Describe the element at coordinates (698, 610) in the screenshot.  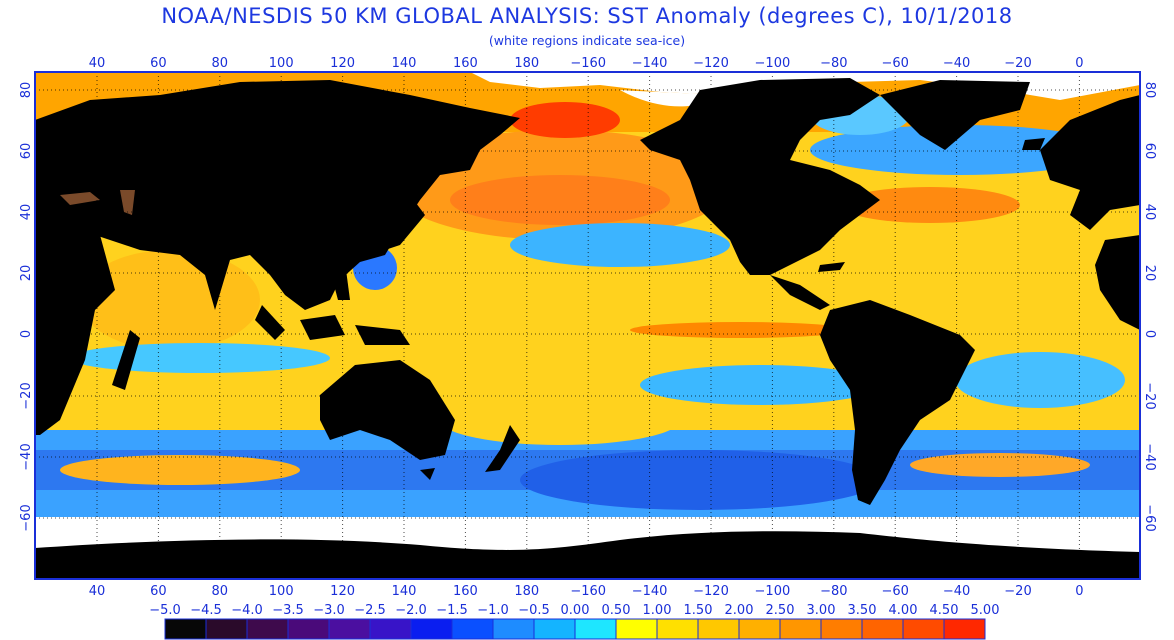
I see `colorbar-label: 1.50` at that location.